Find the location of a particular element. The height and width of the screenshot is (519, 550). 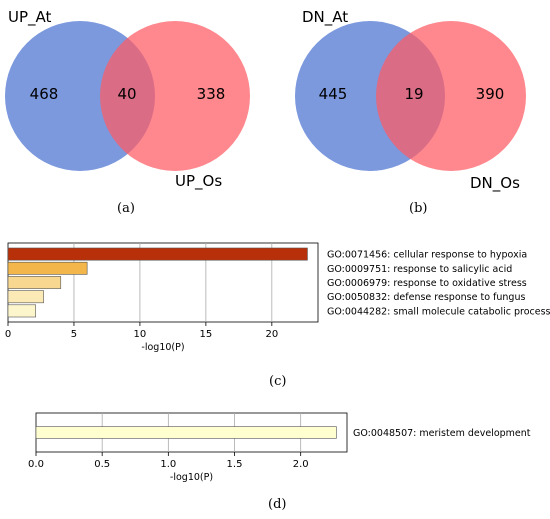

panel-label-d: (d) is located at coordinates (277, 504).